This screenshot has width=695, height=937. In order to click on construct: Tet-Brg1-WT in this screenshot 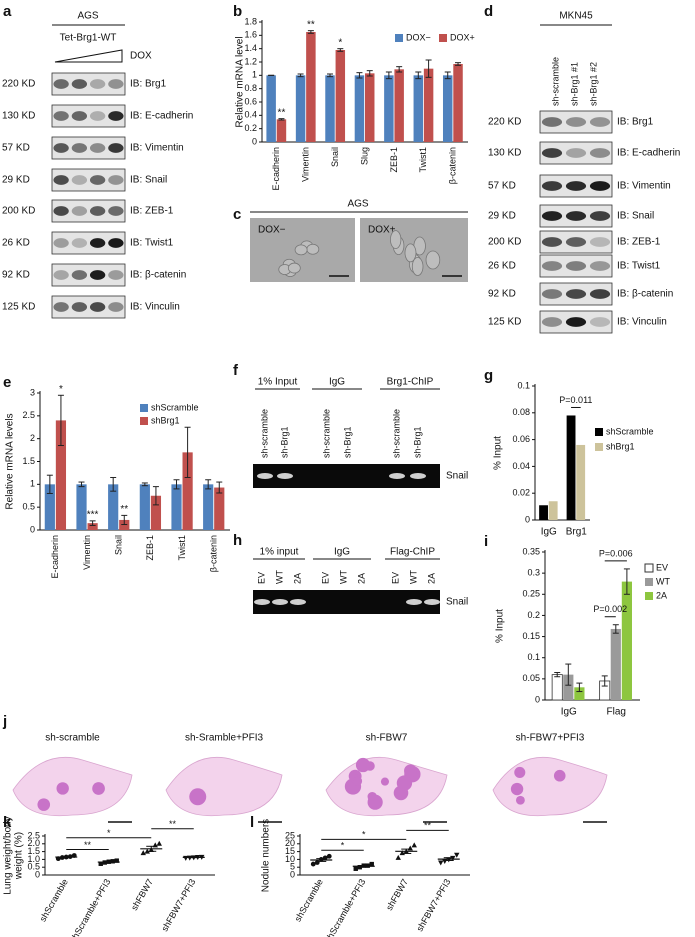, I will do `click(88, 38)`.